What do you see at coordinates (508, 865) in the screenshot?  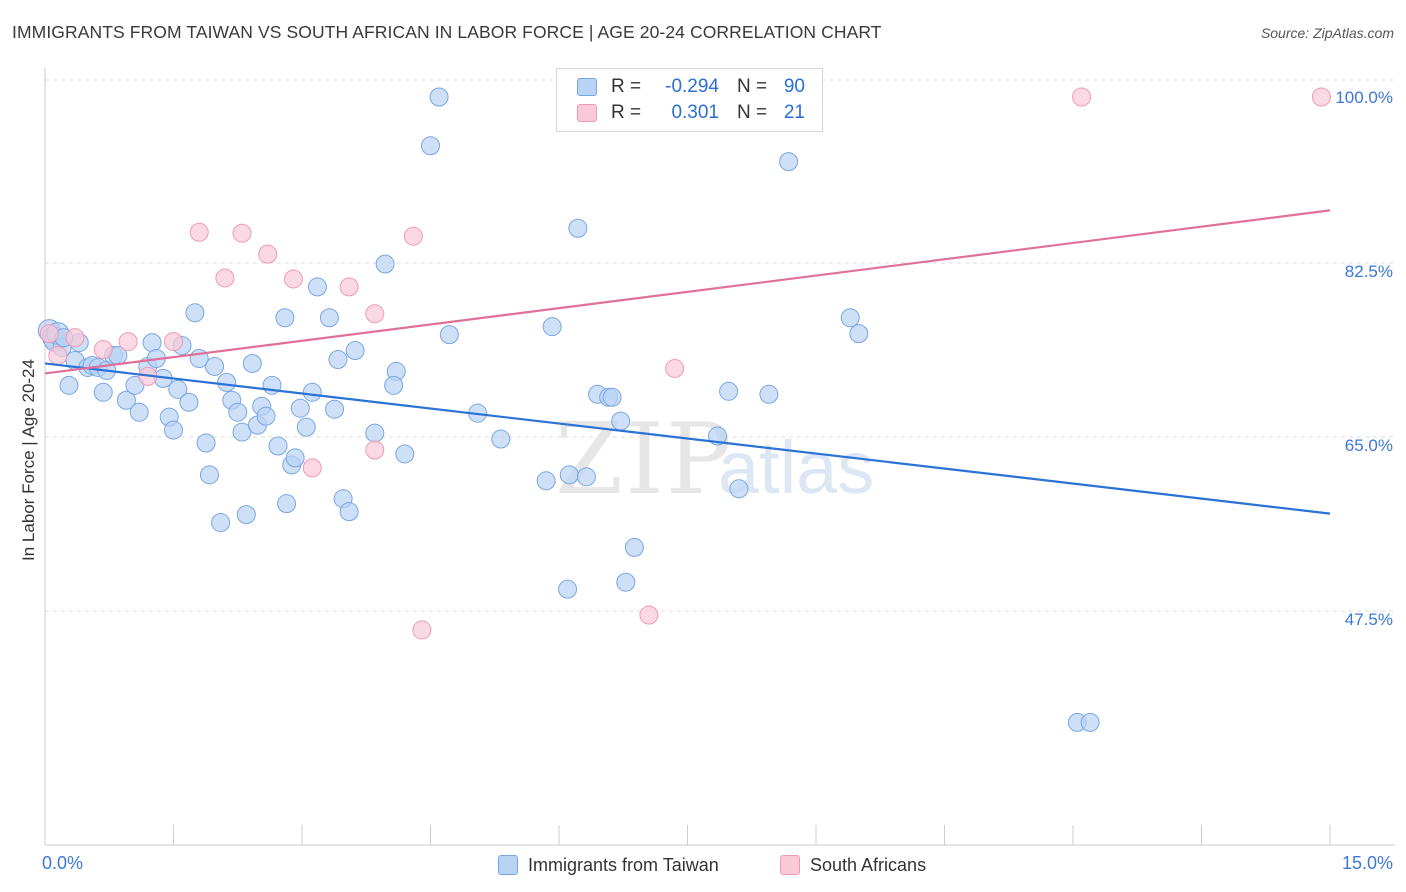 I see `series-legend-swatch-taiwan` at bounding box center [508, 865].